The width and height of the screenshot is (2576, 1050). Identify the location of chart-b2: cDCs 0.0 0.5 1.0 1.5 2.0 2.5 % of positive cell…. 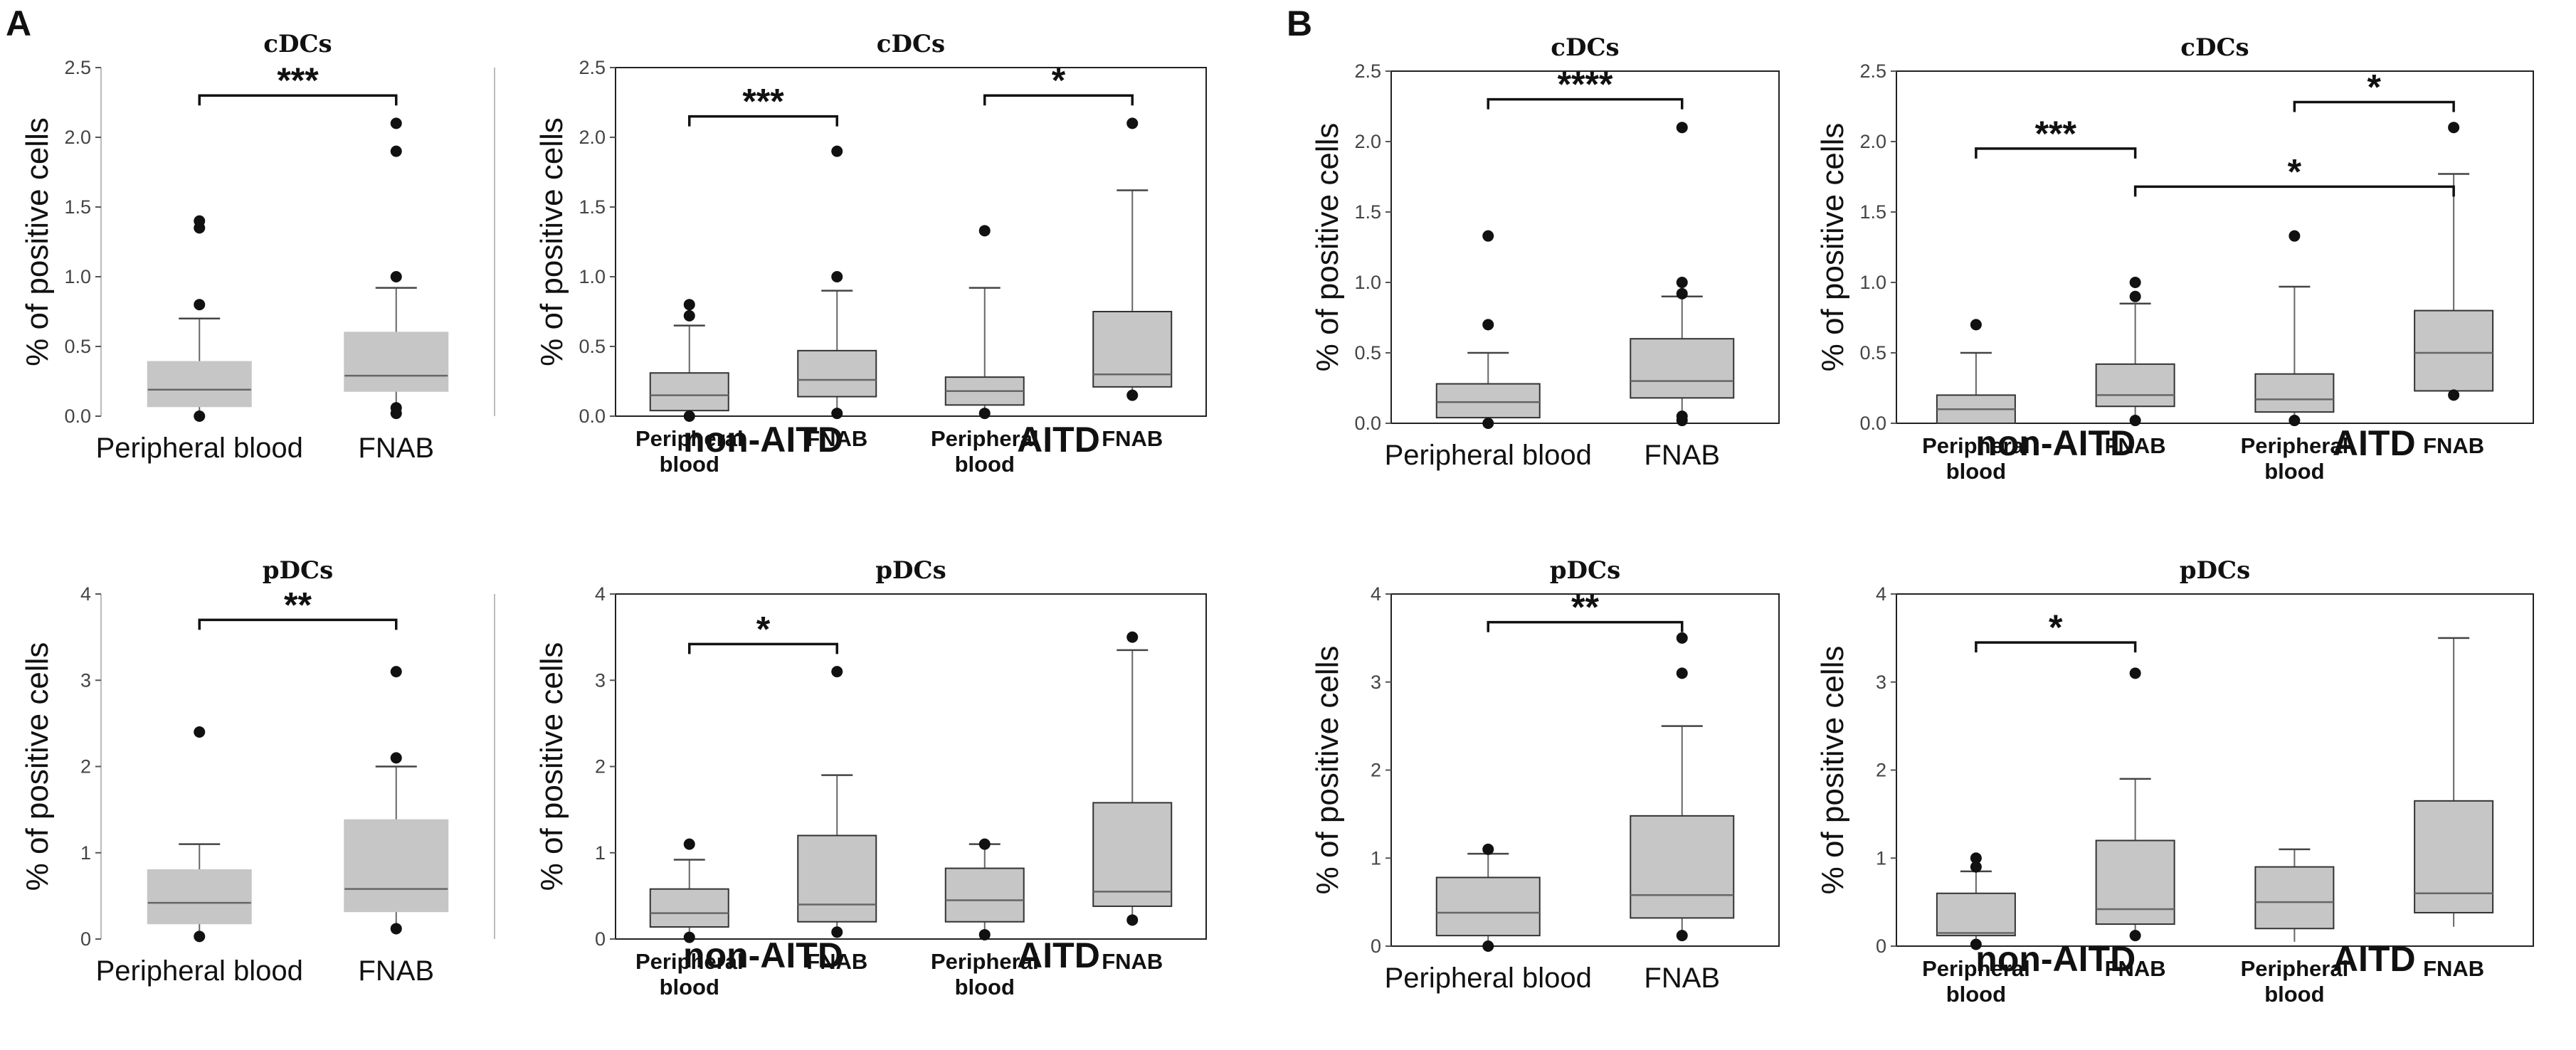
(2174, 258).